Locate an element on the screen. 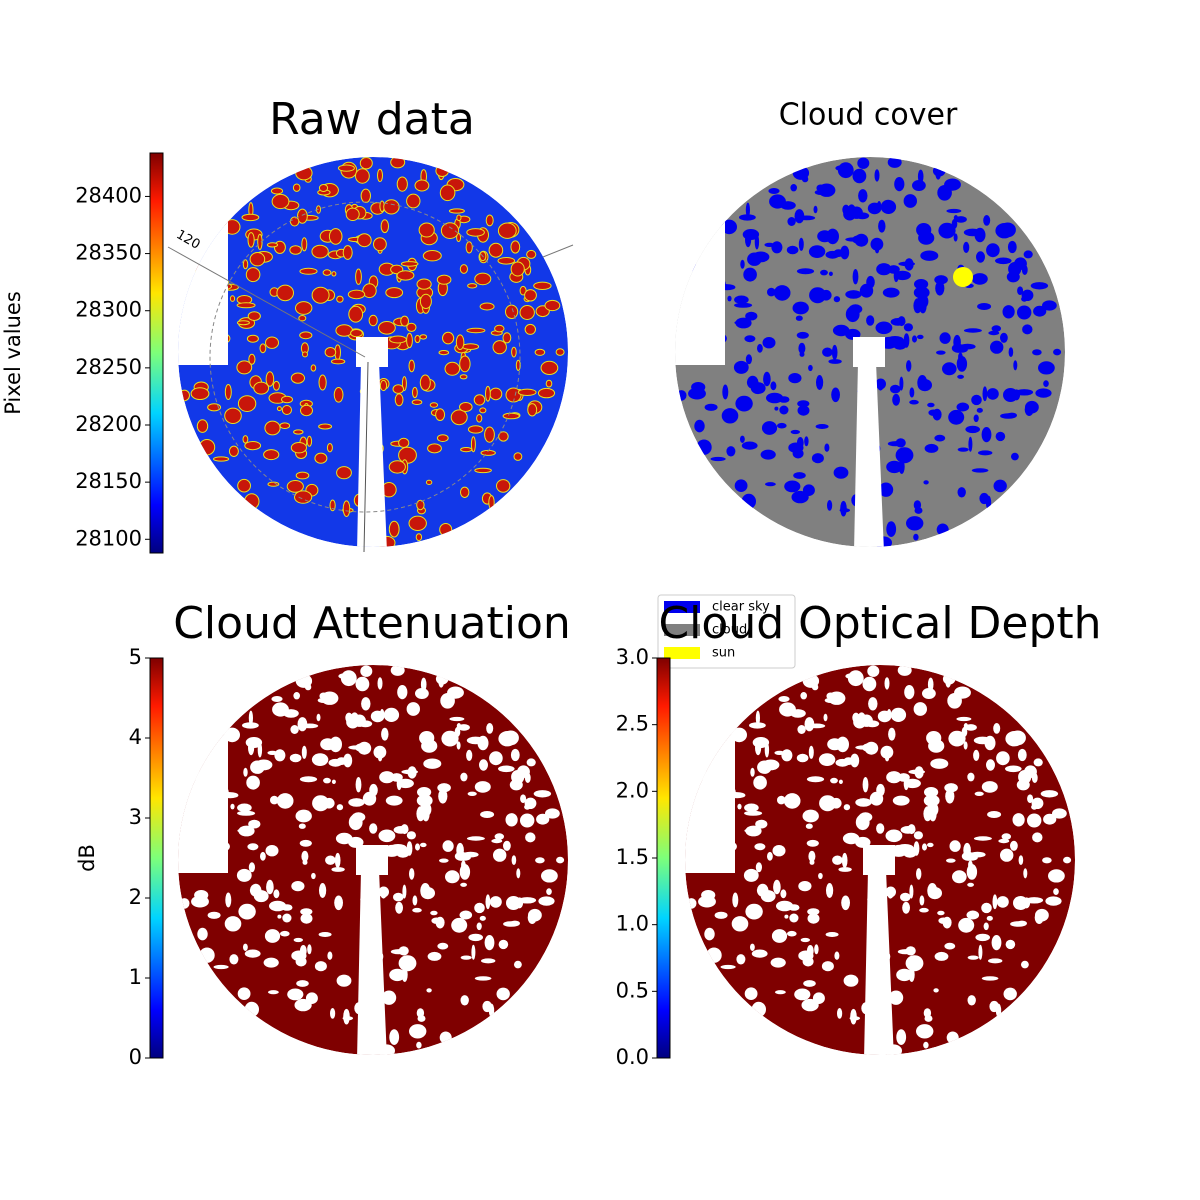 This screenshot has width=1200, height=1200. panel-title: Raw data is located at coordinates (372, 119).